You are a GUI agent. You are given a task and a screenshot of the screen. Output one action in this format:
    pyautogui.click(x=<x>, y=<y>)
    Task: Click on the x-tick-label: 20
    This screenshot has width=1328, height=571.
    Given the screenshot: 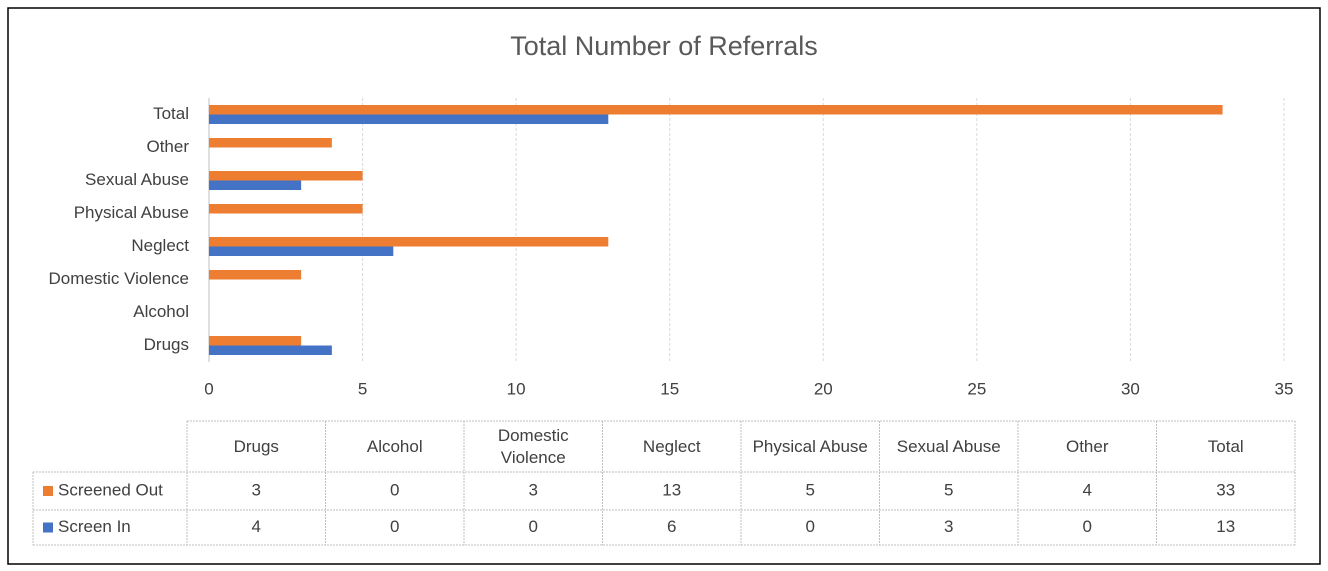 What is the action you would take?
    pyautogui.click(x=823, y=388)
    